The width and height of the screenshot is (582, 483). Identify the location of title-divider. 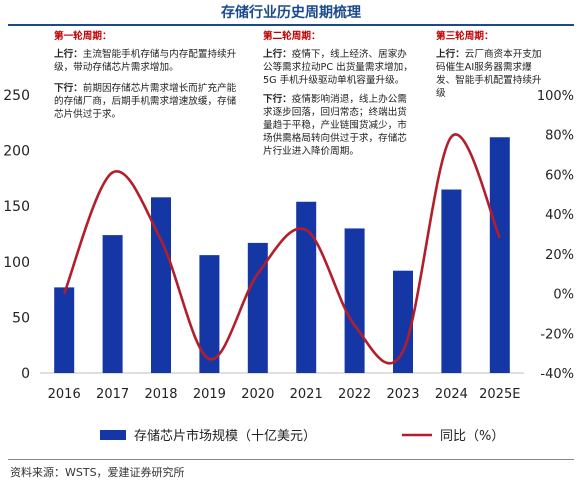
(291, 25).